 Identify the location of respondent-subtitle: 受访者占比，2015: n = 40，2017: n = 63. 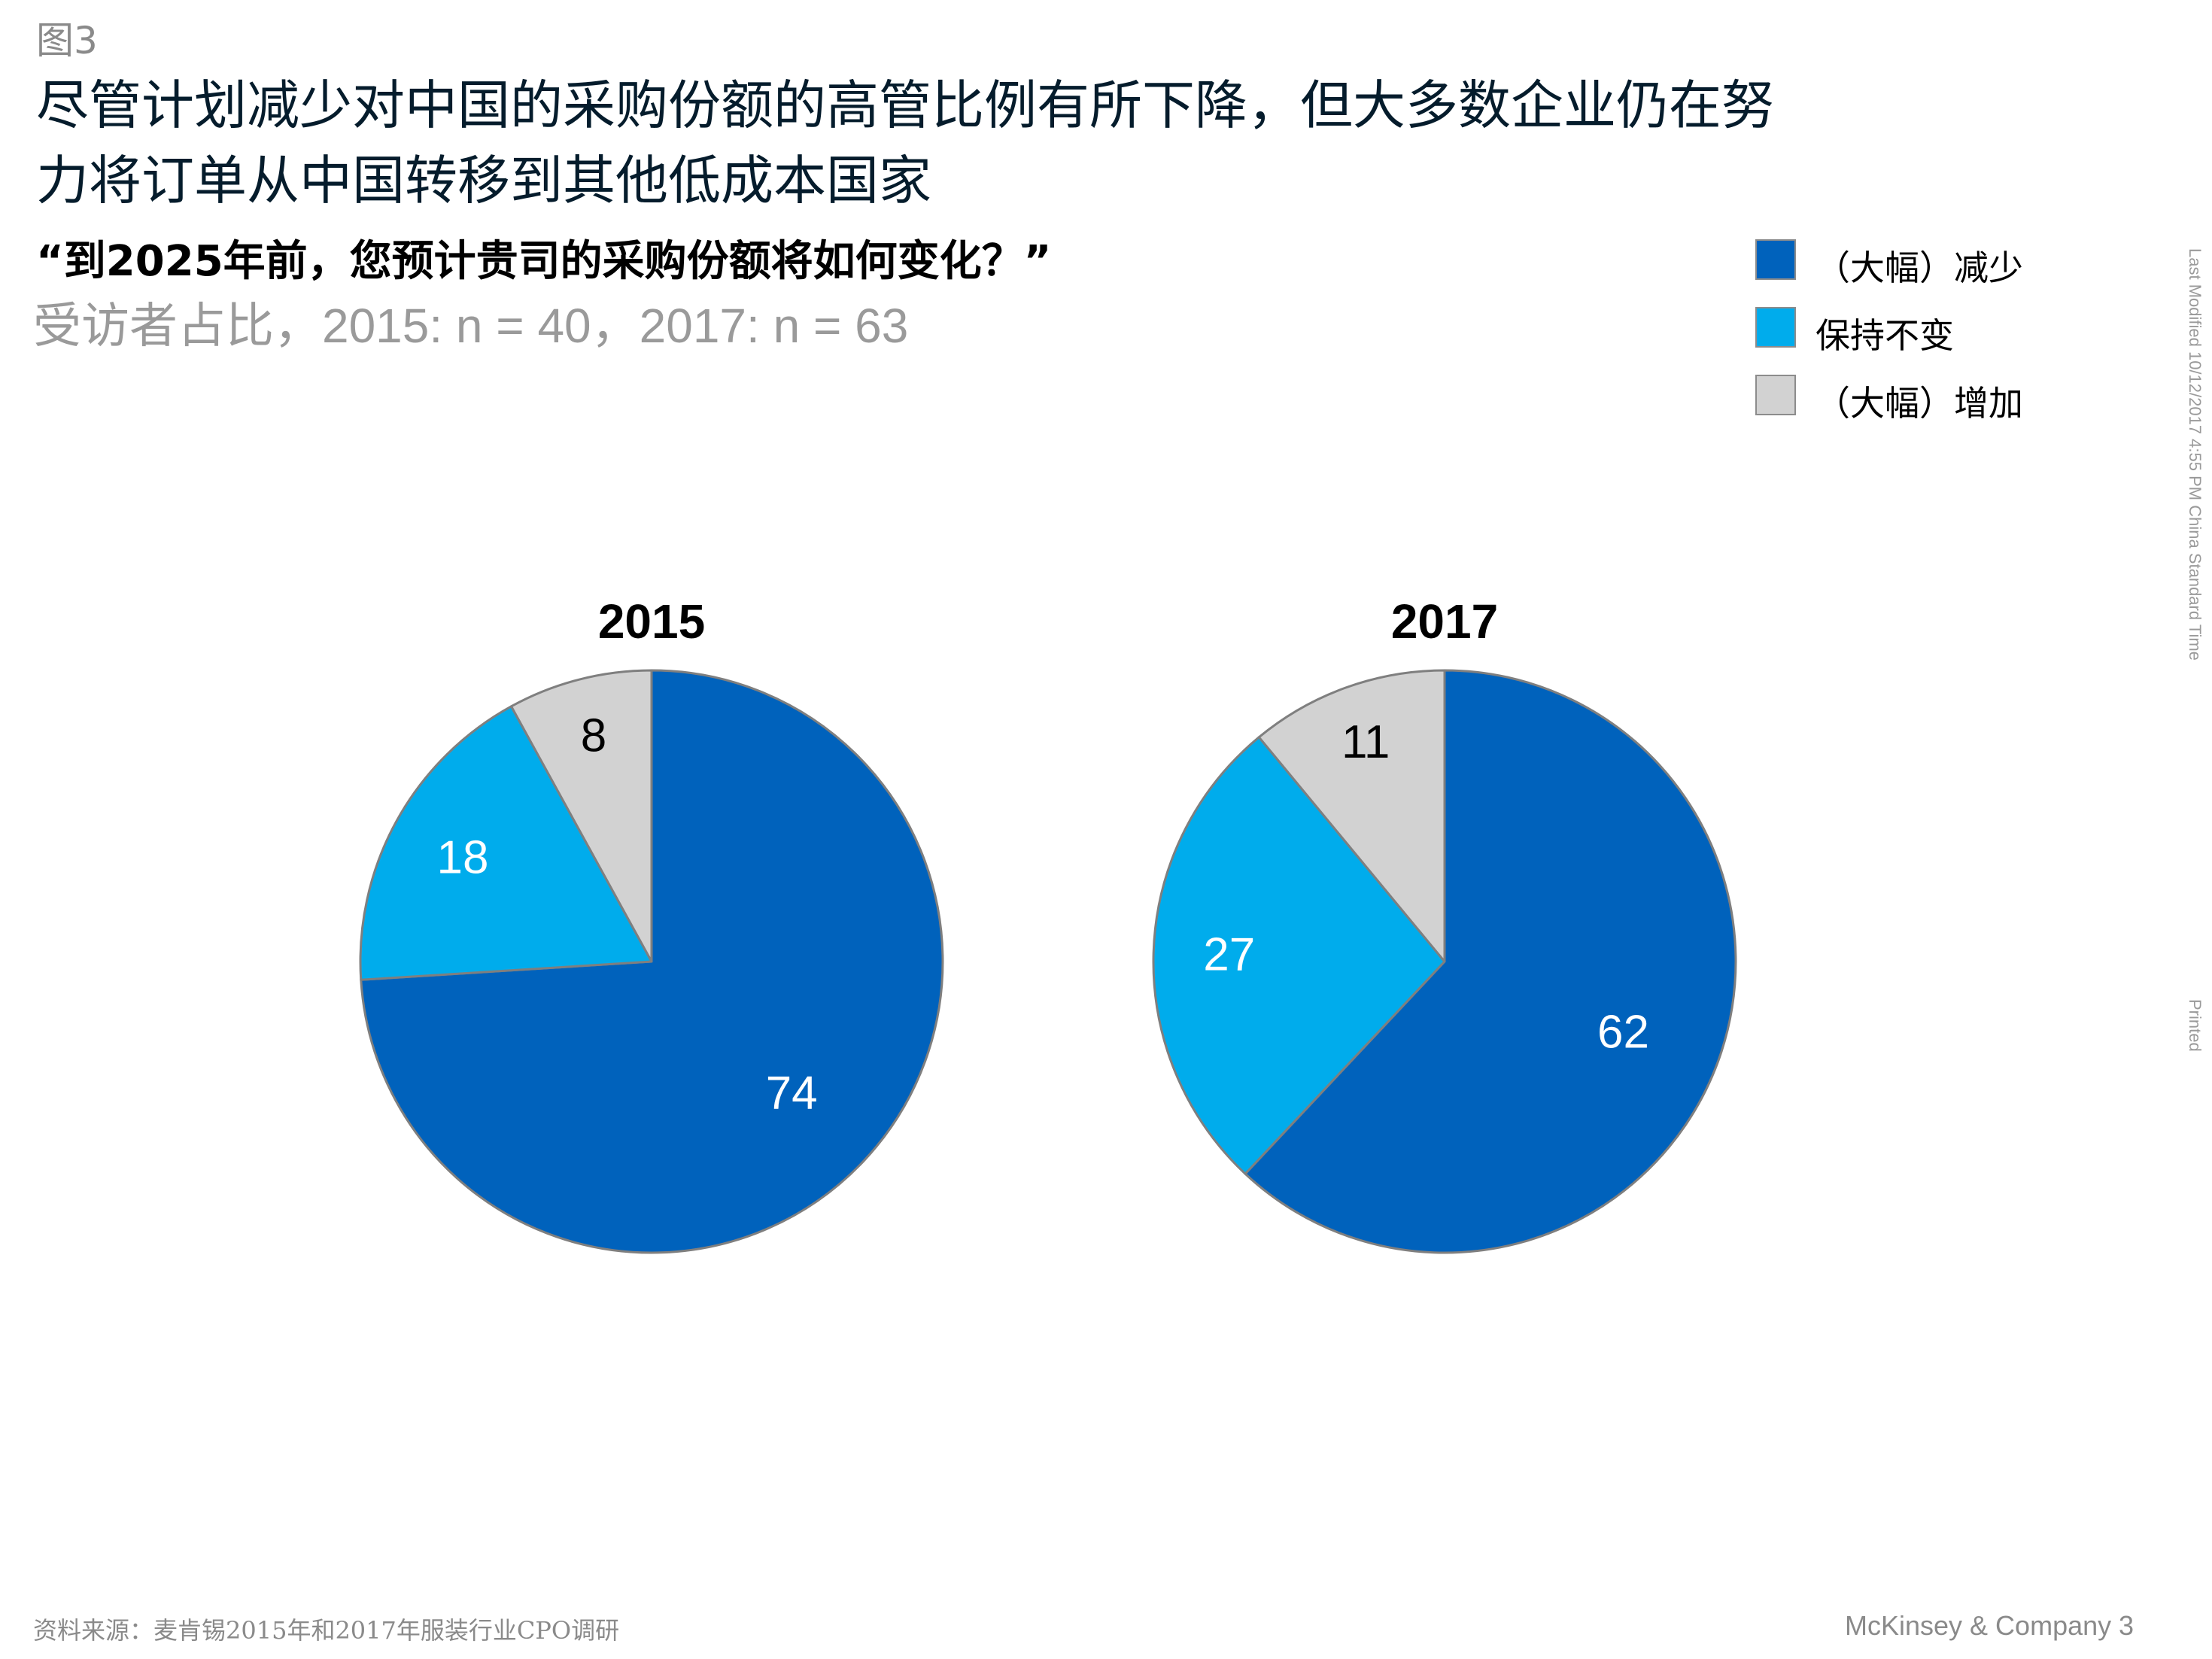
(471, 326).